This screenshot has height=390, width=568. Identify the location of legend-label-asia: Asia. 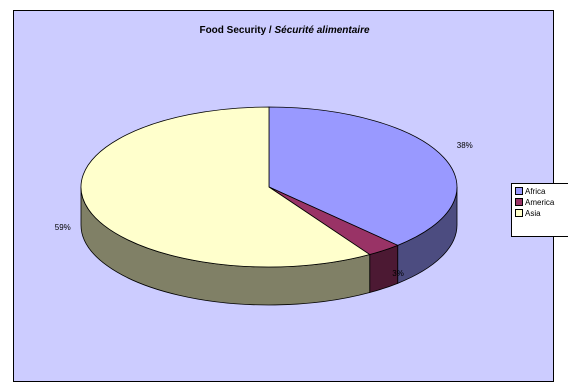
(533, 213).